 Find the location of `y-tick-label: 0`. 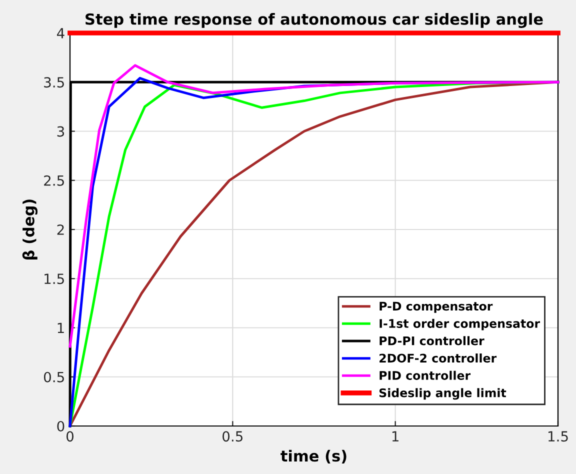

y-tick-label: 0 is located at coordinates (60, 426).